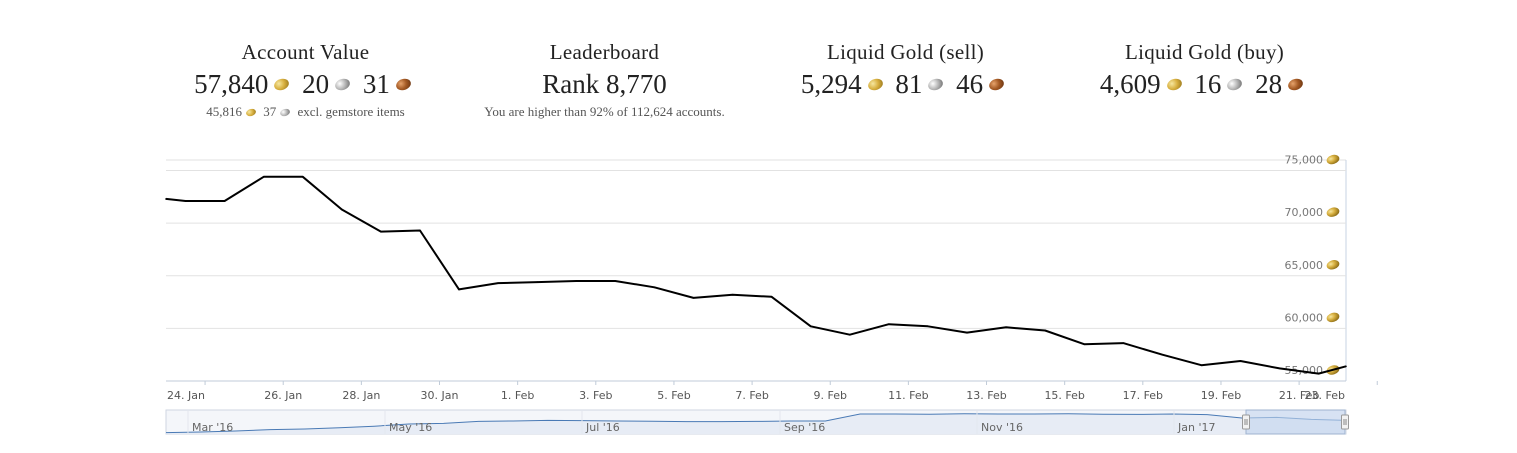 The width and height of the screenshot is (1517, 453). Describe the element at coordinates (909, 84) in the screenshot. I see `sell-silver: 81` at that location.